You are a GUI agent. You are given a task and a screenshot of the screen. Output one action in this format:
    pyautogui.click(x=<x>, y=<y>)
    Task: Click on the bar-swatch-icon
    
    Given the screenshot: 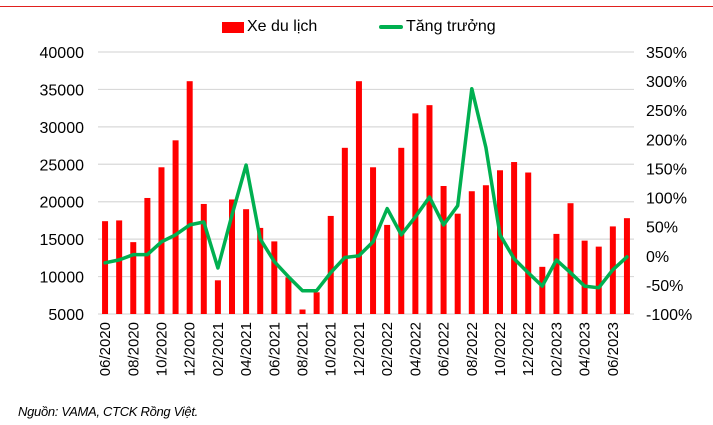 What is the action you would take?
    pyautogui.click(x=233, y=27)
    